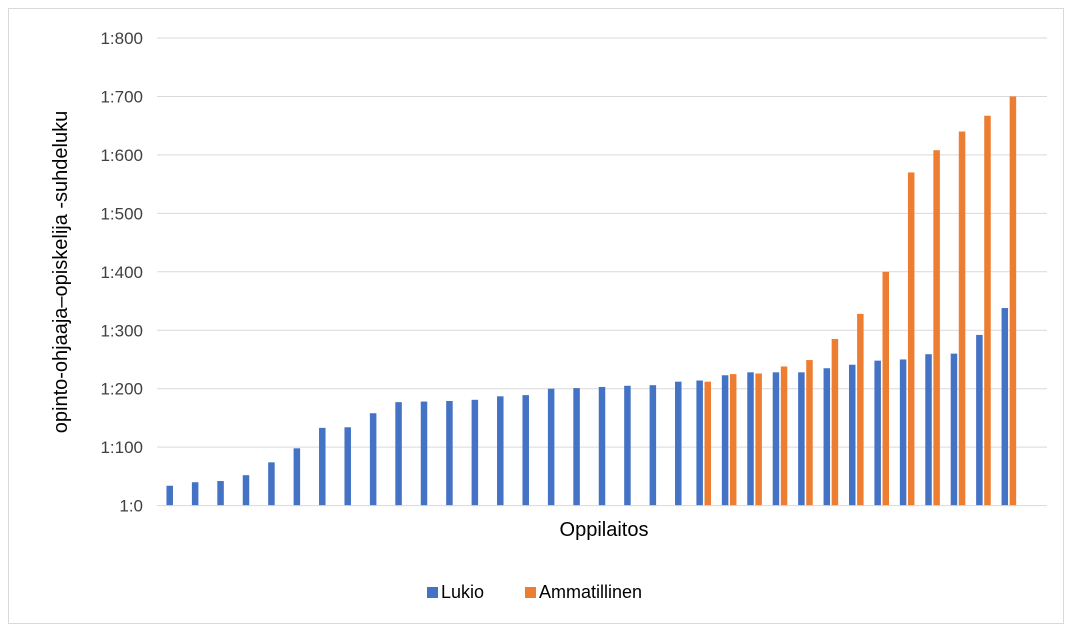 The height and width of the screenshot is (631, 1071). I want to click on y-tick-label: 1:500, so click(121, 213).